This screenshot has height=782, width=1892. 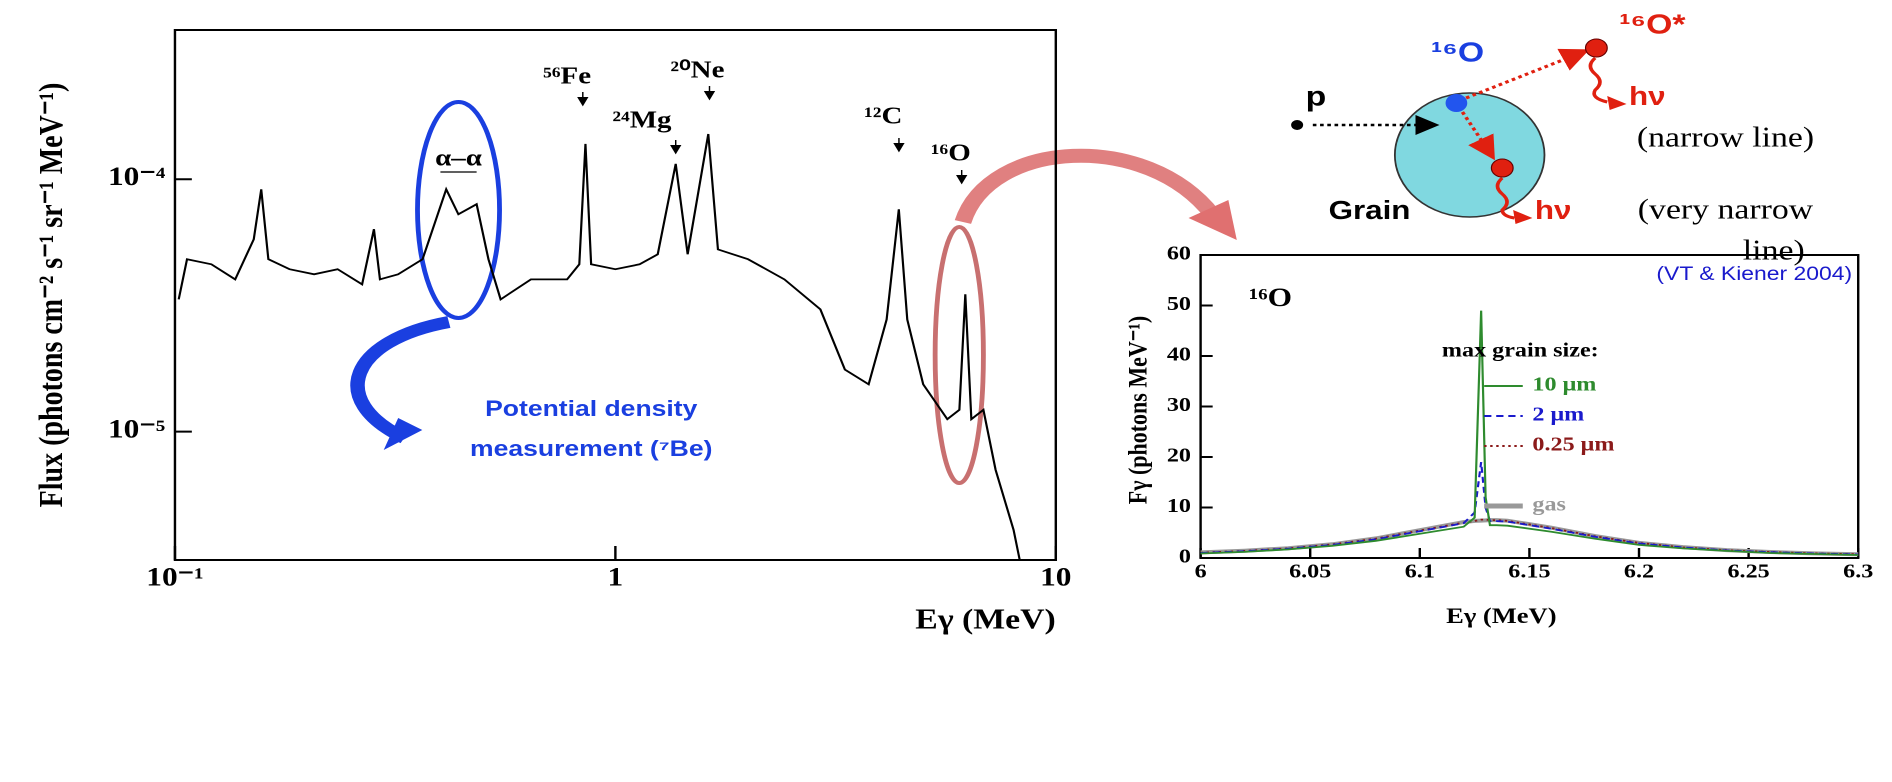 I want to click on plot-frame, so click(x=1529, y=406).